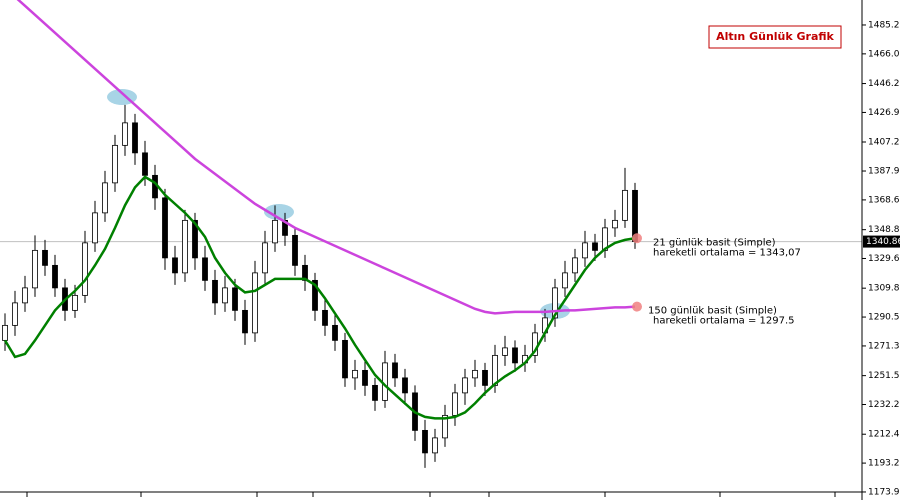  I want to click on chart-title: Altın Günlük Grafik, so click(775, 36).